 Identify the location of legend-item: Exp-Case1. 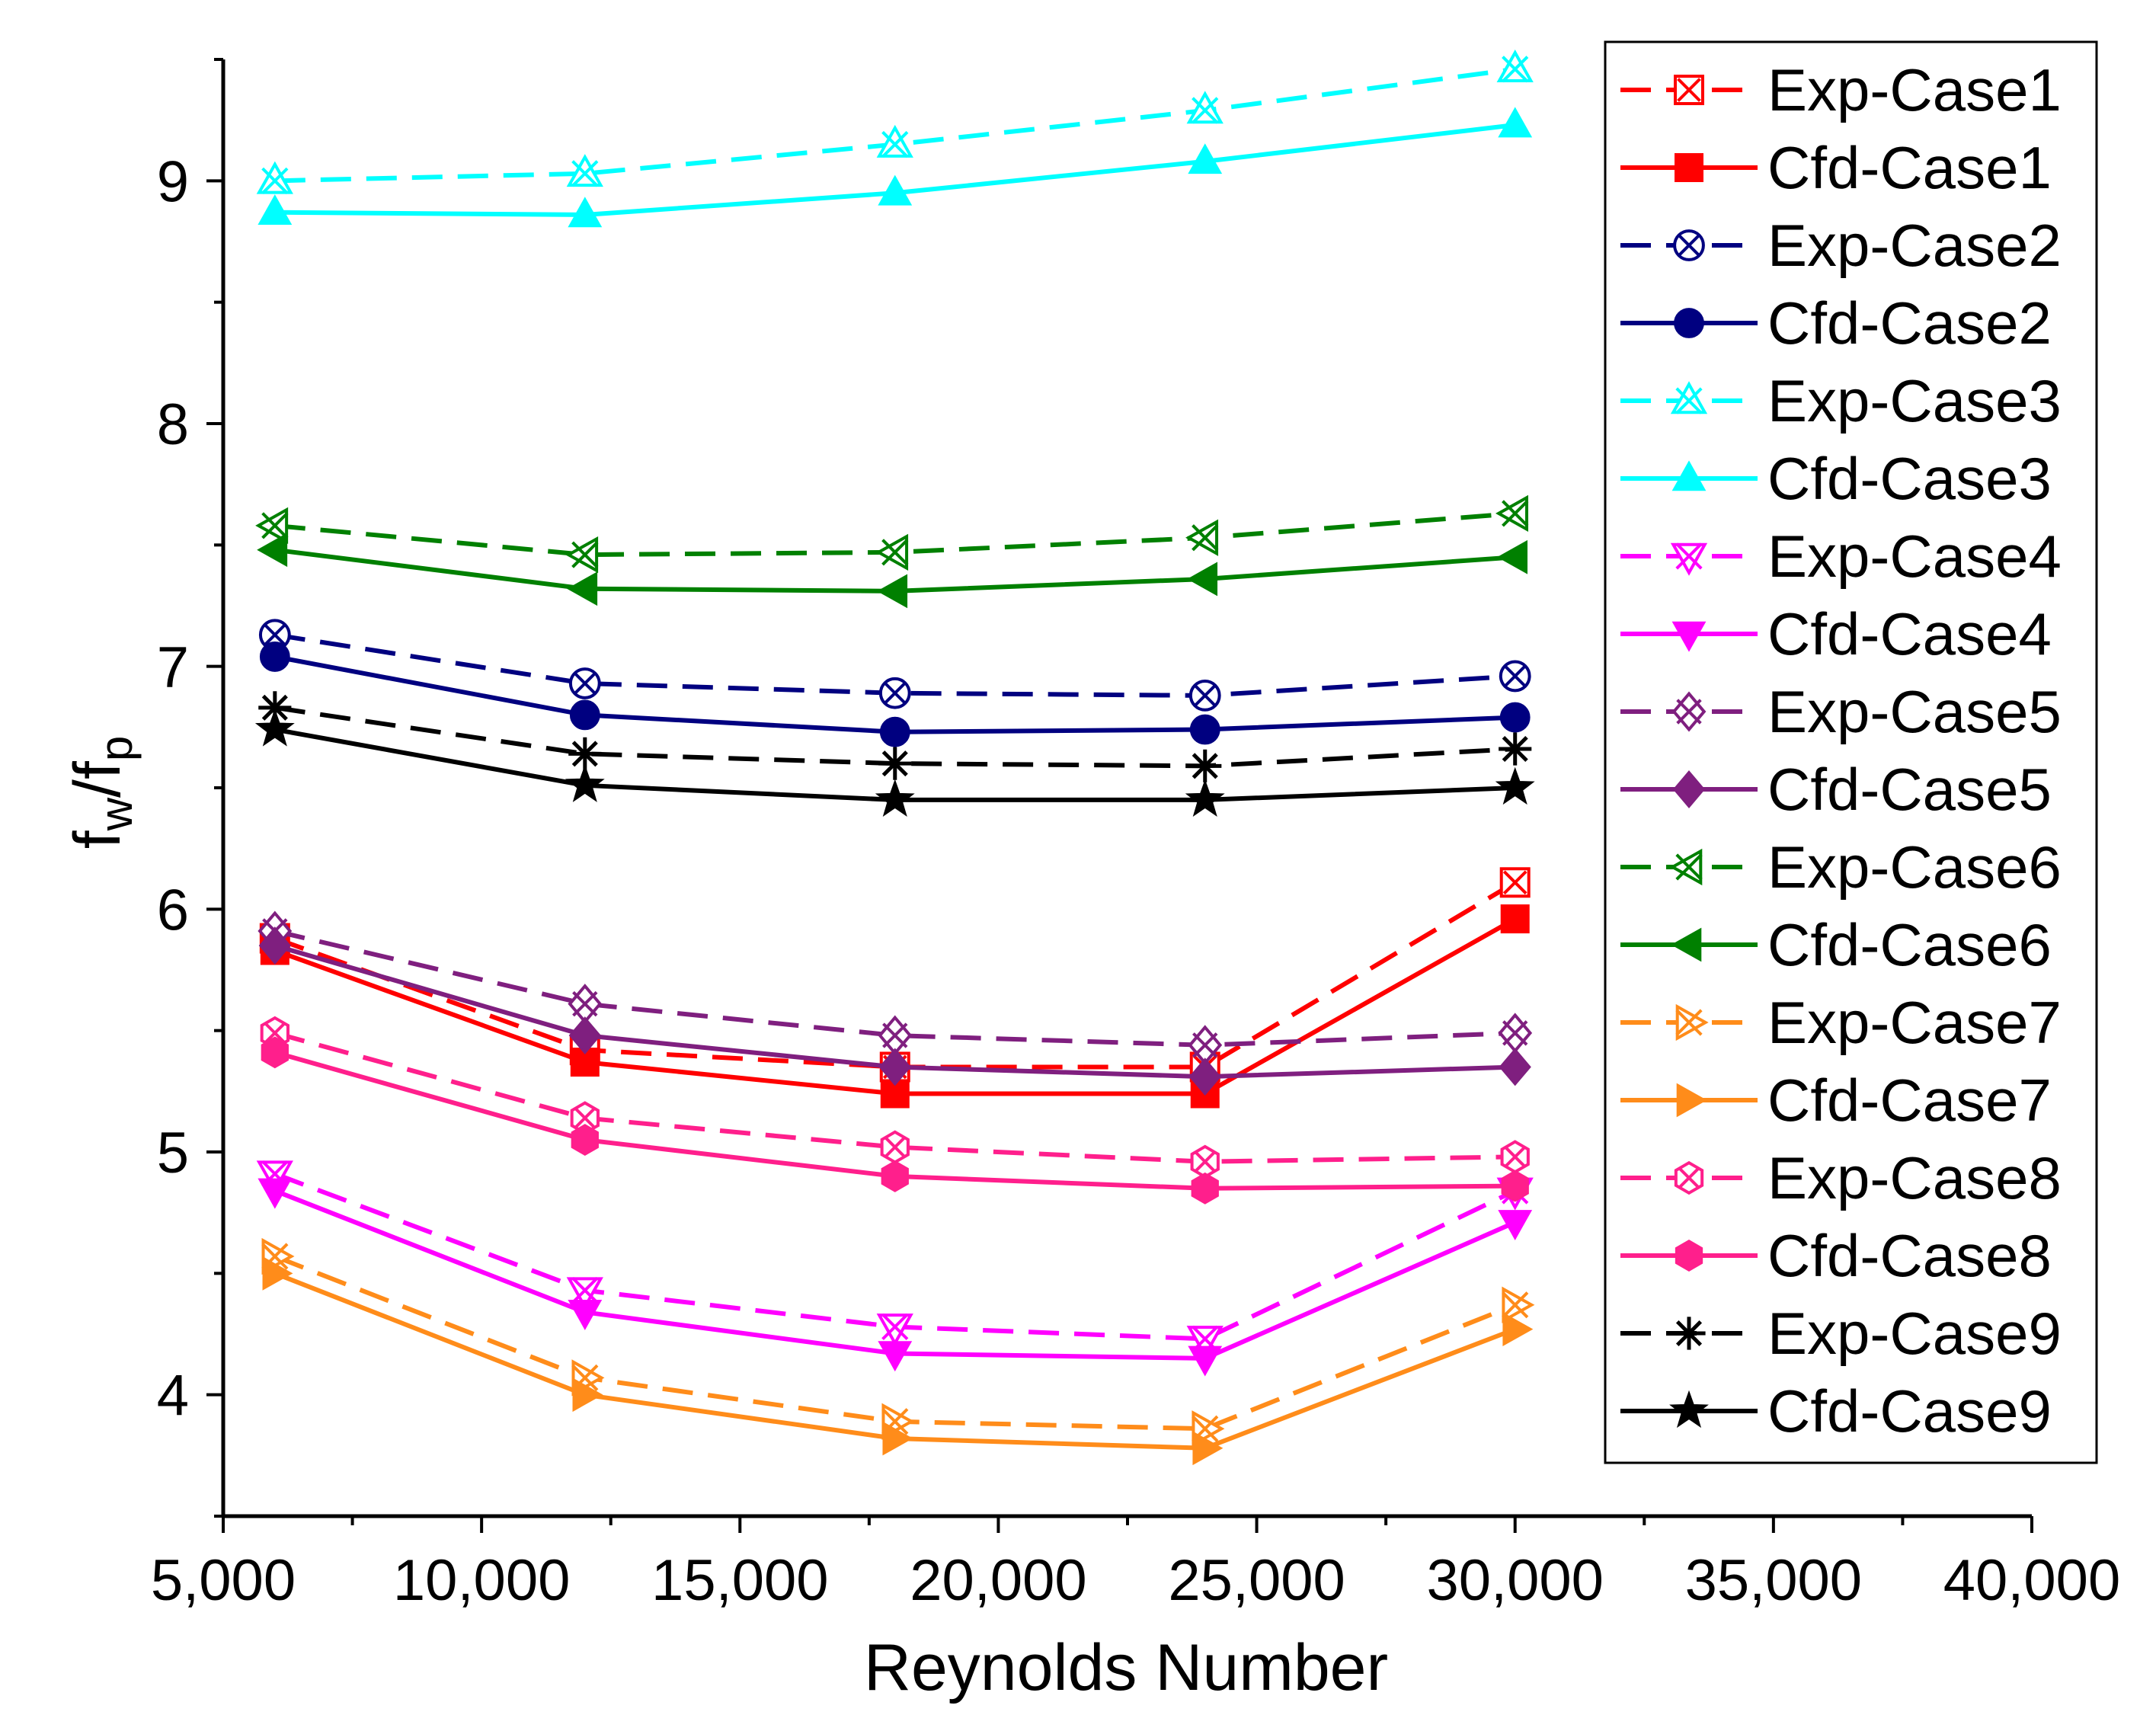
(1841, 90).